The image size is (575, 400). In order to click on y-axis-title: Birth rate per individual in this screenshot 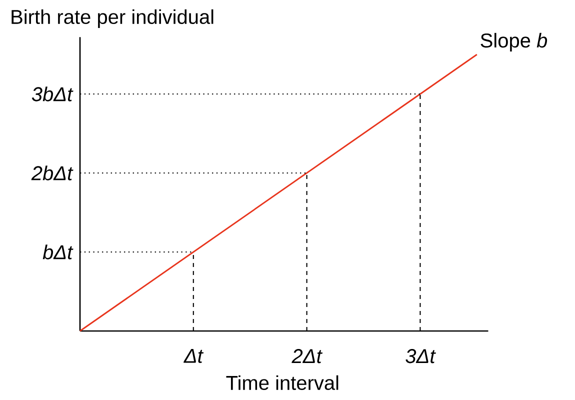, I will do `click(113, 18)`.